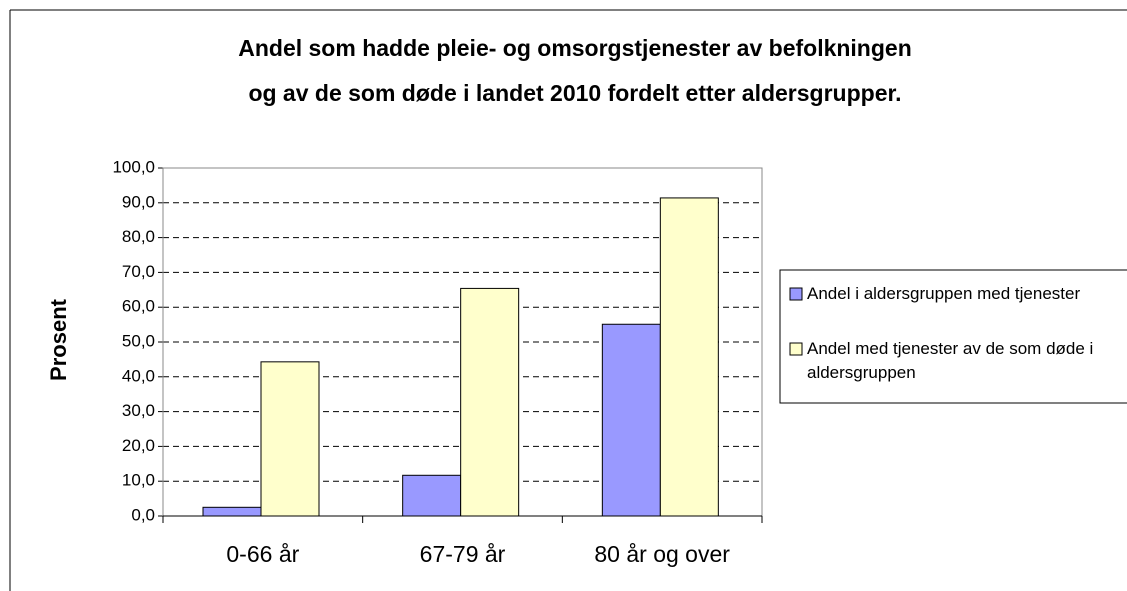 The width and height of the screenshot is (1127, 591). What do you see at coordinates (662, 554) in the screenshot?
I see `x-tick-label: 80 år og over` at bounding box center [662, 554].